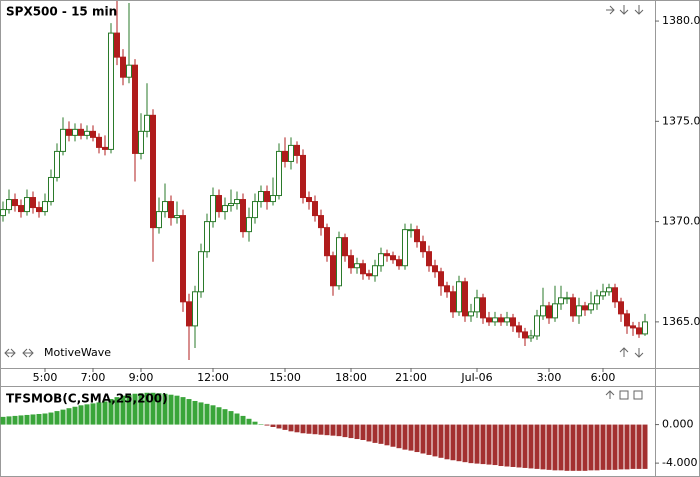 This screenshot has height=477, width=700. What do you see at coordinates (213, 377) in the screenshot?
I see `x-tick-label: 12:00` at bounding box center [213, 377].